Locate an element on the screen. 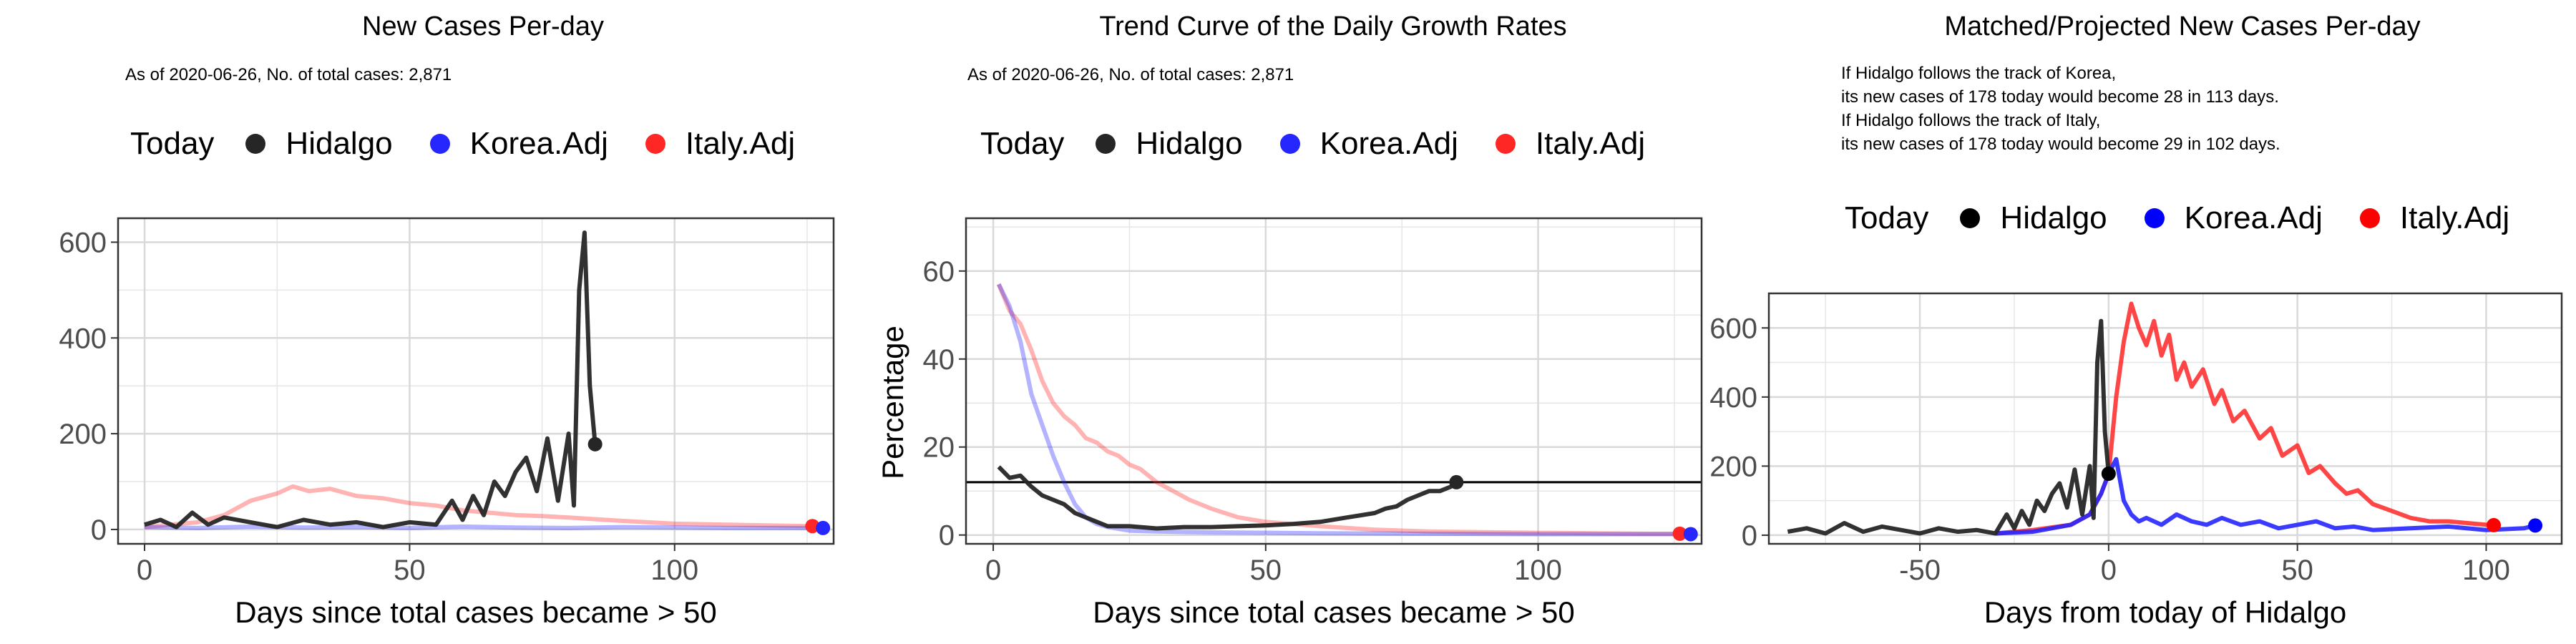 This screenshot has height=644, width=2576. panel-2-legend: Today Hidalgo Korea.Adj Italy.Adj is located at coordinates (1331, 144).